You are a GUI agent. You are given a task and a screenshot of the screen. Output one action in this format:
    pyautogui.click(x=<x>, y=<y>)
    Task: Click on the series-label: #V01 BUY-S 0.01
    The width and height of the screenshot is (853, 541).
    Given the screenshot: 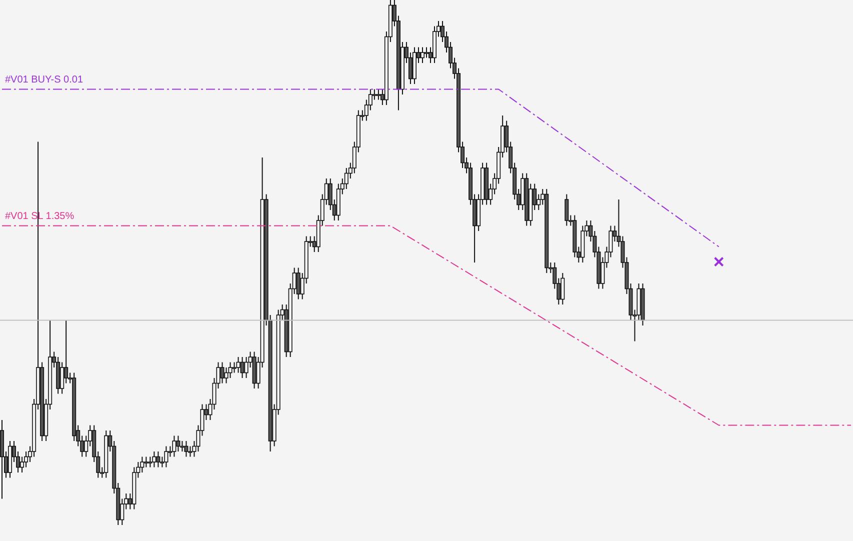 What is the action you would take?
    pyautogui.click(x=44, y=80)
    